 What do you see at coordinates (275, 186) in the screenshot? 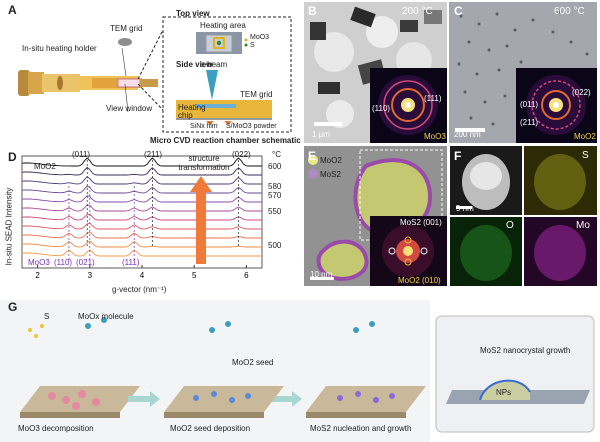
I see `temperature-label: 580` at bounding box center [275, 186].